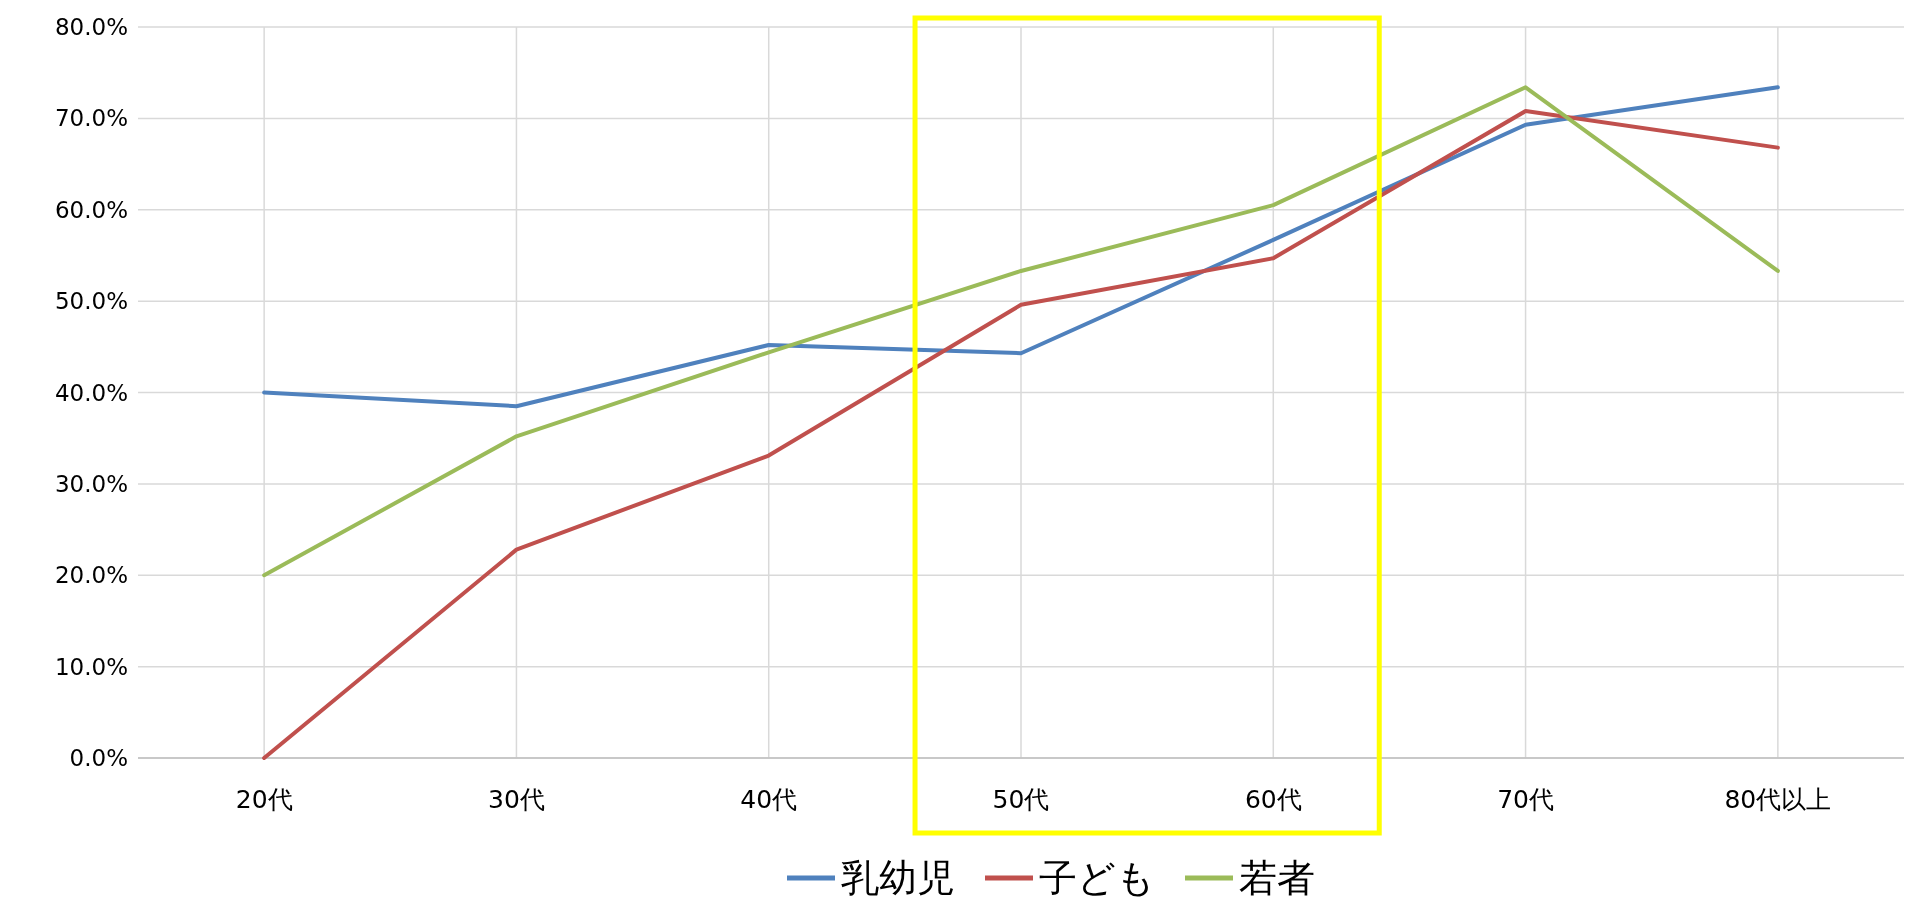  What do you see at coordinates (1097, 878) in the screenshot?
I see `legend-label: 子ども` at bounding box center [1097, 878].